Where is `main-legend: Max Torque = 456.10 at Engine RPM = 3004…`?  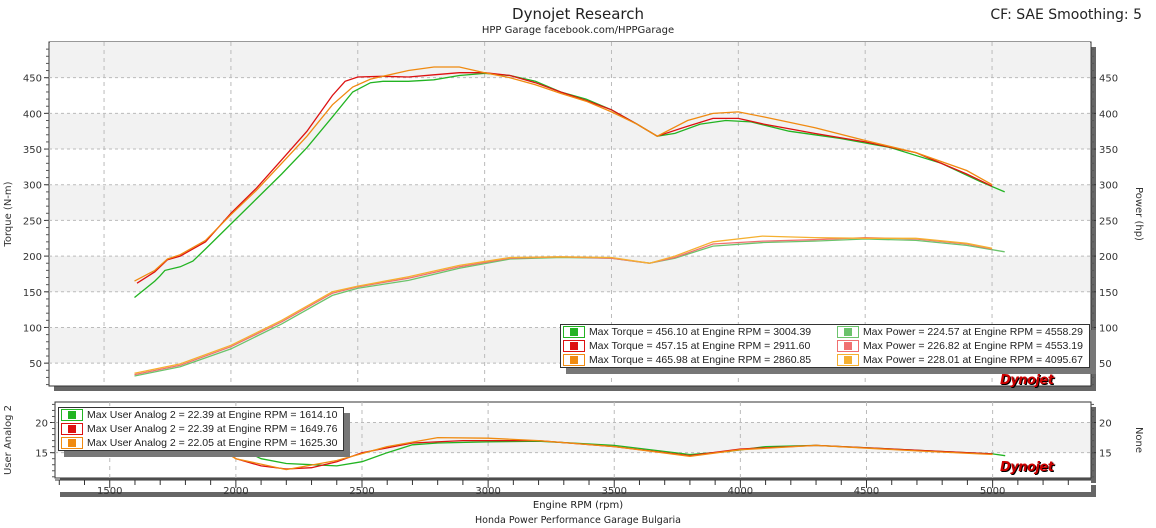 main-legend: Max Torque = 456.10 at Engine RPM = 3004… is located at coordinates (824, 346).